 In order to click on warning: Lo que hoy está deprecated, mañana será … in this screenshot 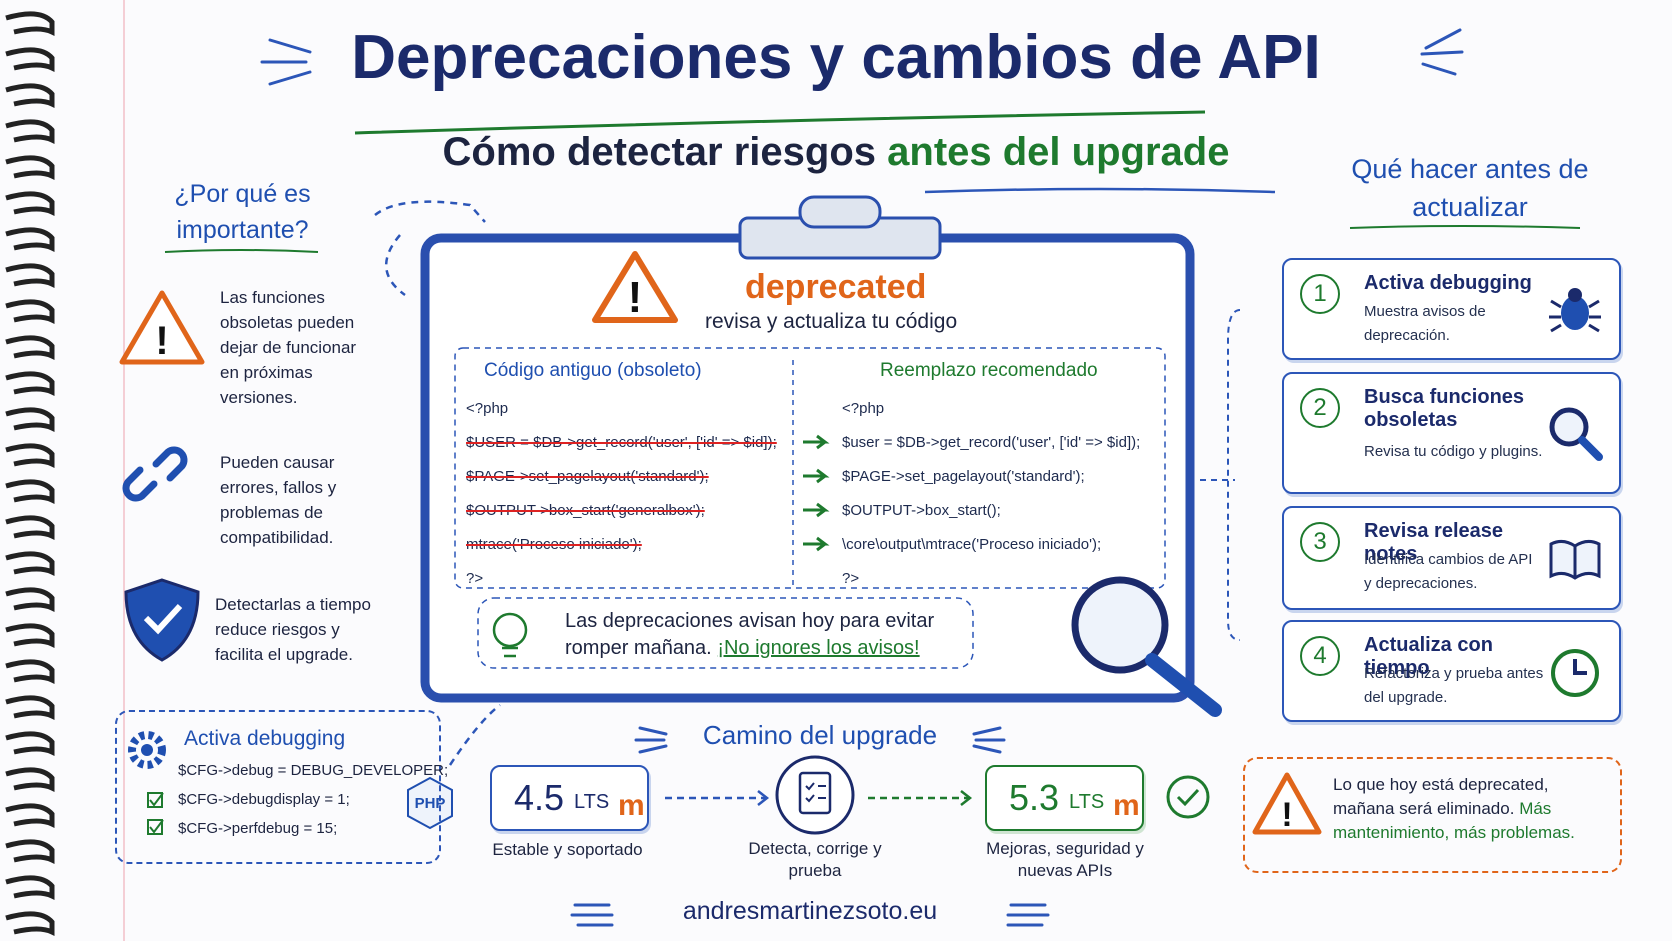, I will do `click(1468, 809)`.